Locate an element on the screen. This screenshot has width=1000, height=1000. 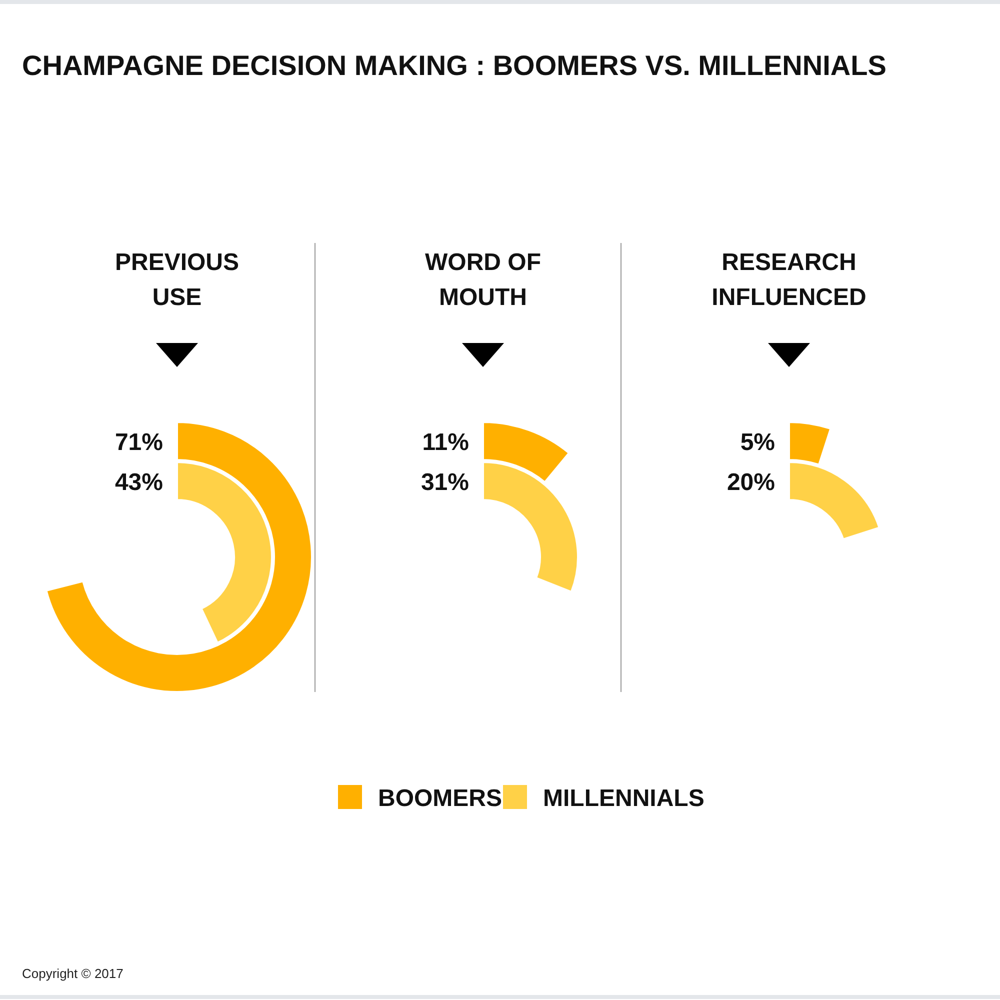
legend-label: MILLENNIALS is located at coordinates (623, 798).